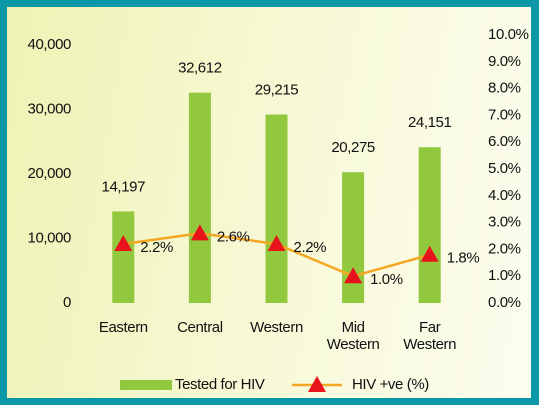  What do you see at coordinates (504, 222) in the screenshot?
I see `y2-tick-label: 3.0%` at bounding box center [504, 222].